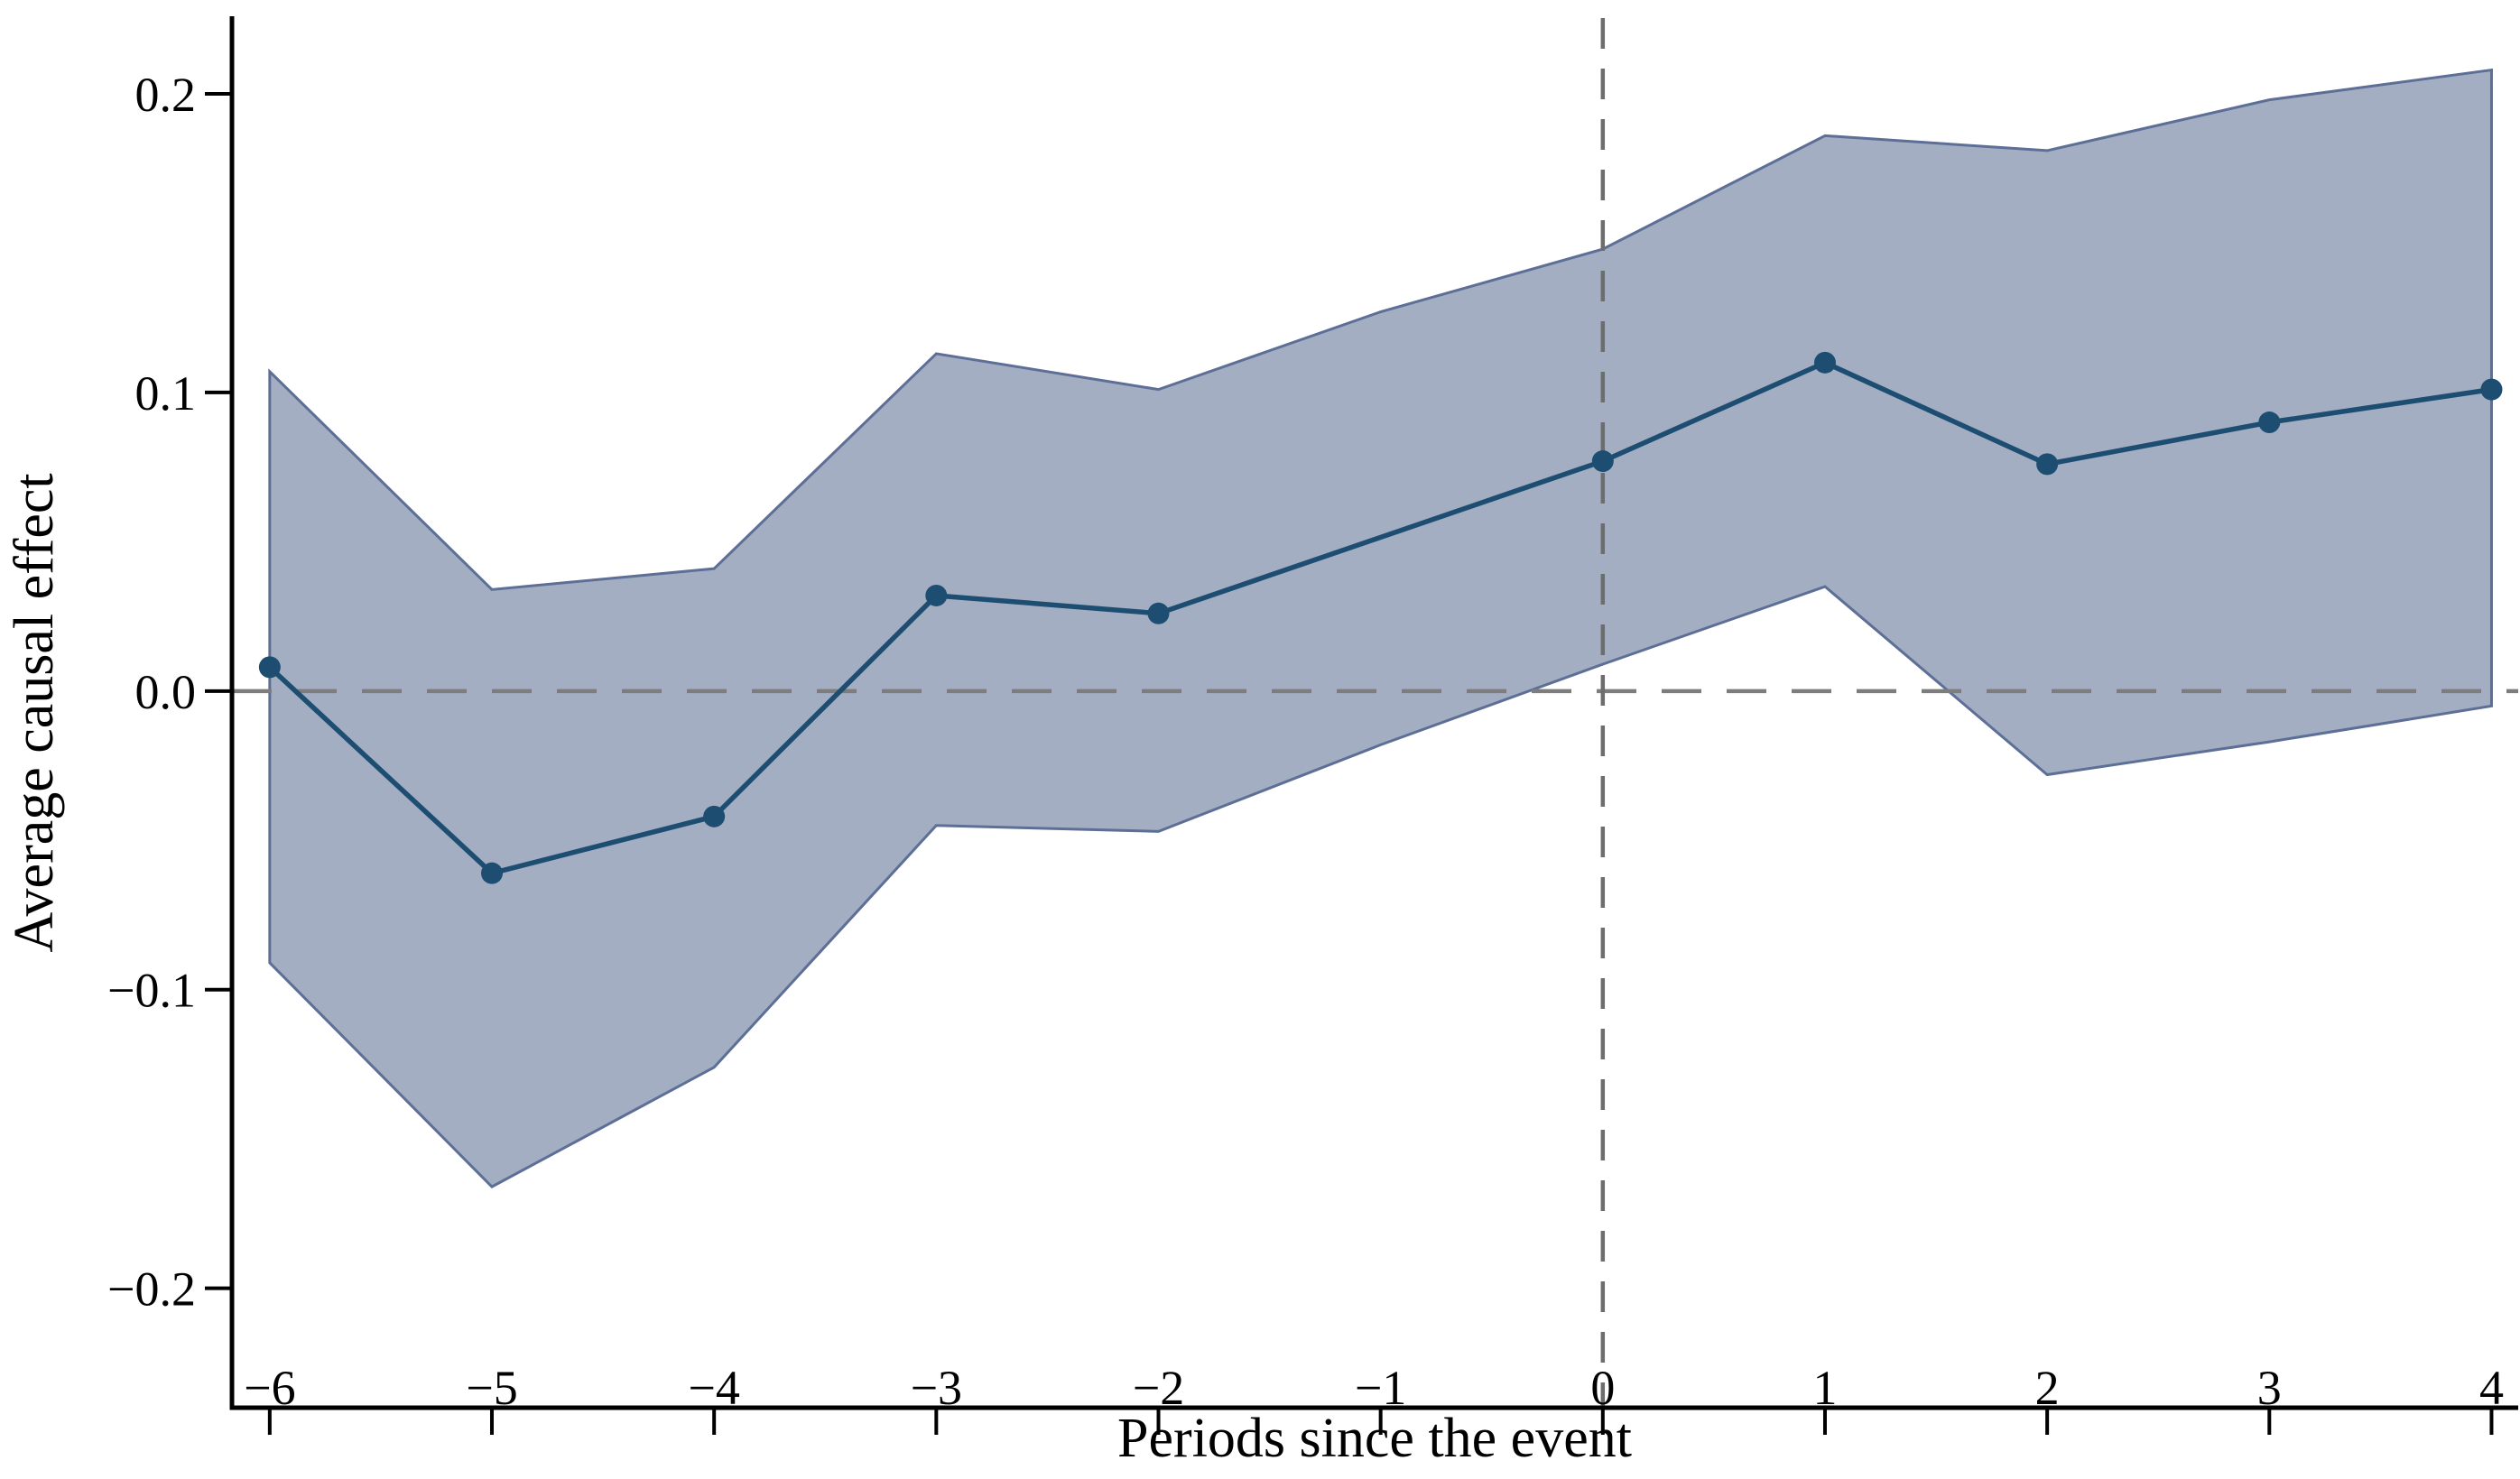  I want to click on x-tick-label: 3, so click(2269, 1388).